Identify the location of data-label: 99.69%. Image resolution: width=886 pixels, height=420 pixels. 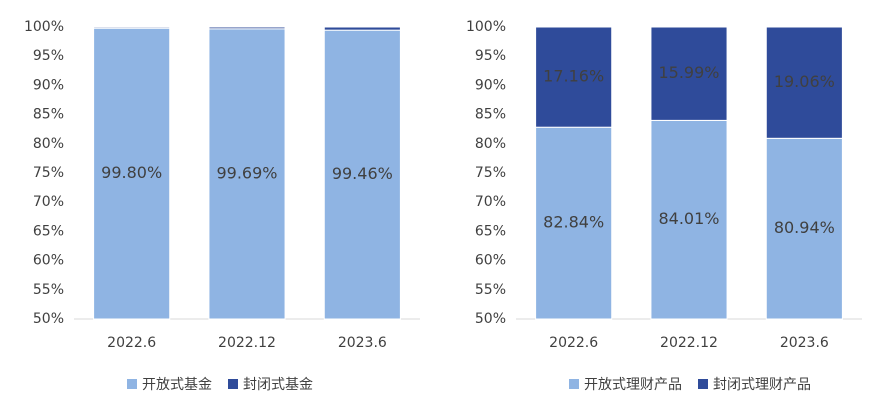
(246, 172).